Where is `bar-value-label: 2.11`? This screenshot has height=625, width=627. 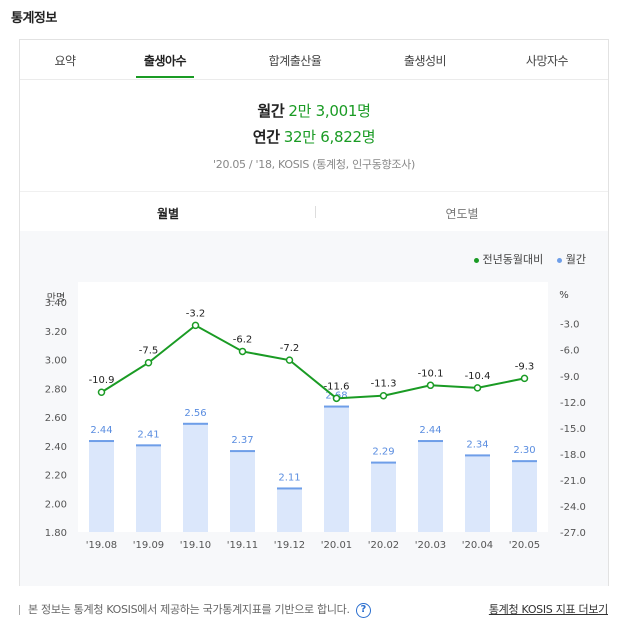 bar-value-label: 2.11 is located at coordinates (289, 477).